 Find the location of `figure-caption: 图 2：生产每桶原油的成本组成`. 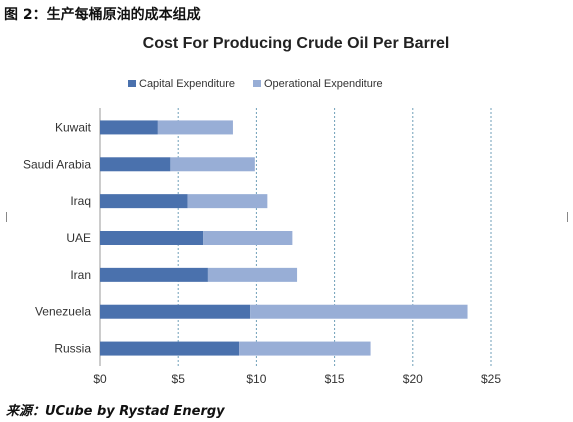

figure-caption: 图 2：生产每桶原油的成本组成 is located at coordinates (102, 15).